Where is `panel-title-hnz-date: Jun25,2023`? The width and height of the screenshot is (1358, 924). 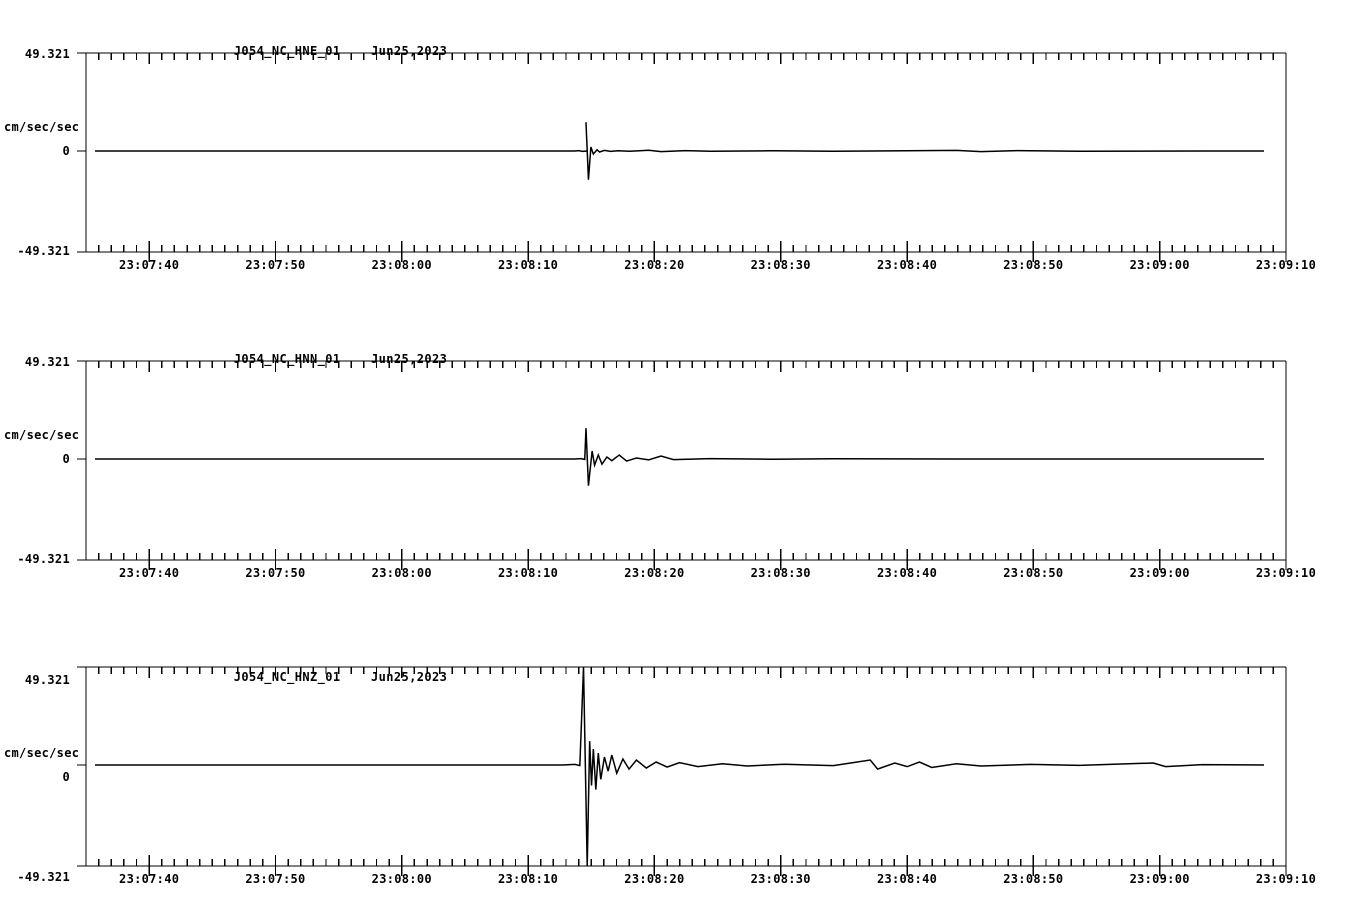 panel-title-hnz-date: Jun25,2023 is located at coordinates (409, 677).